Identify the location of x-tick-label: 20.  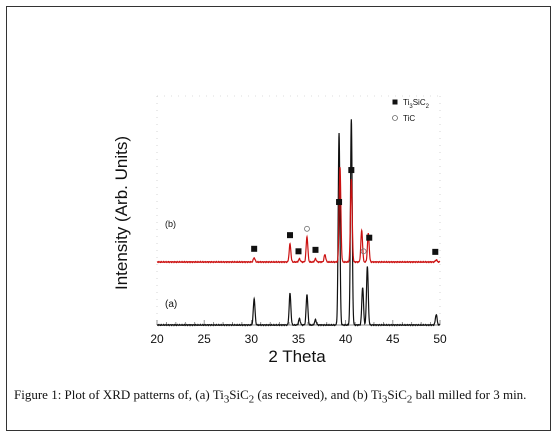
(157, 339).